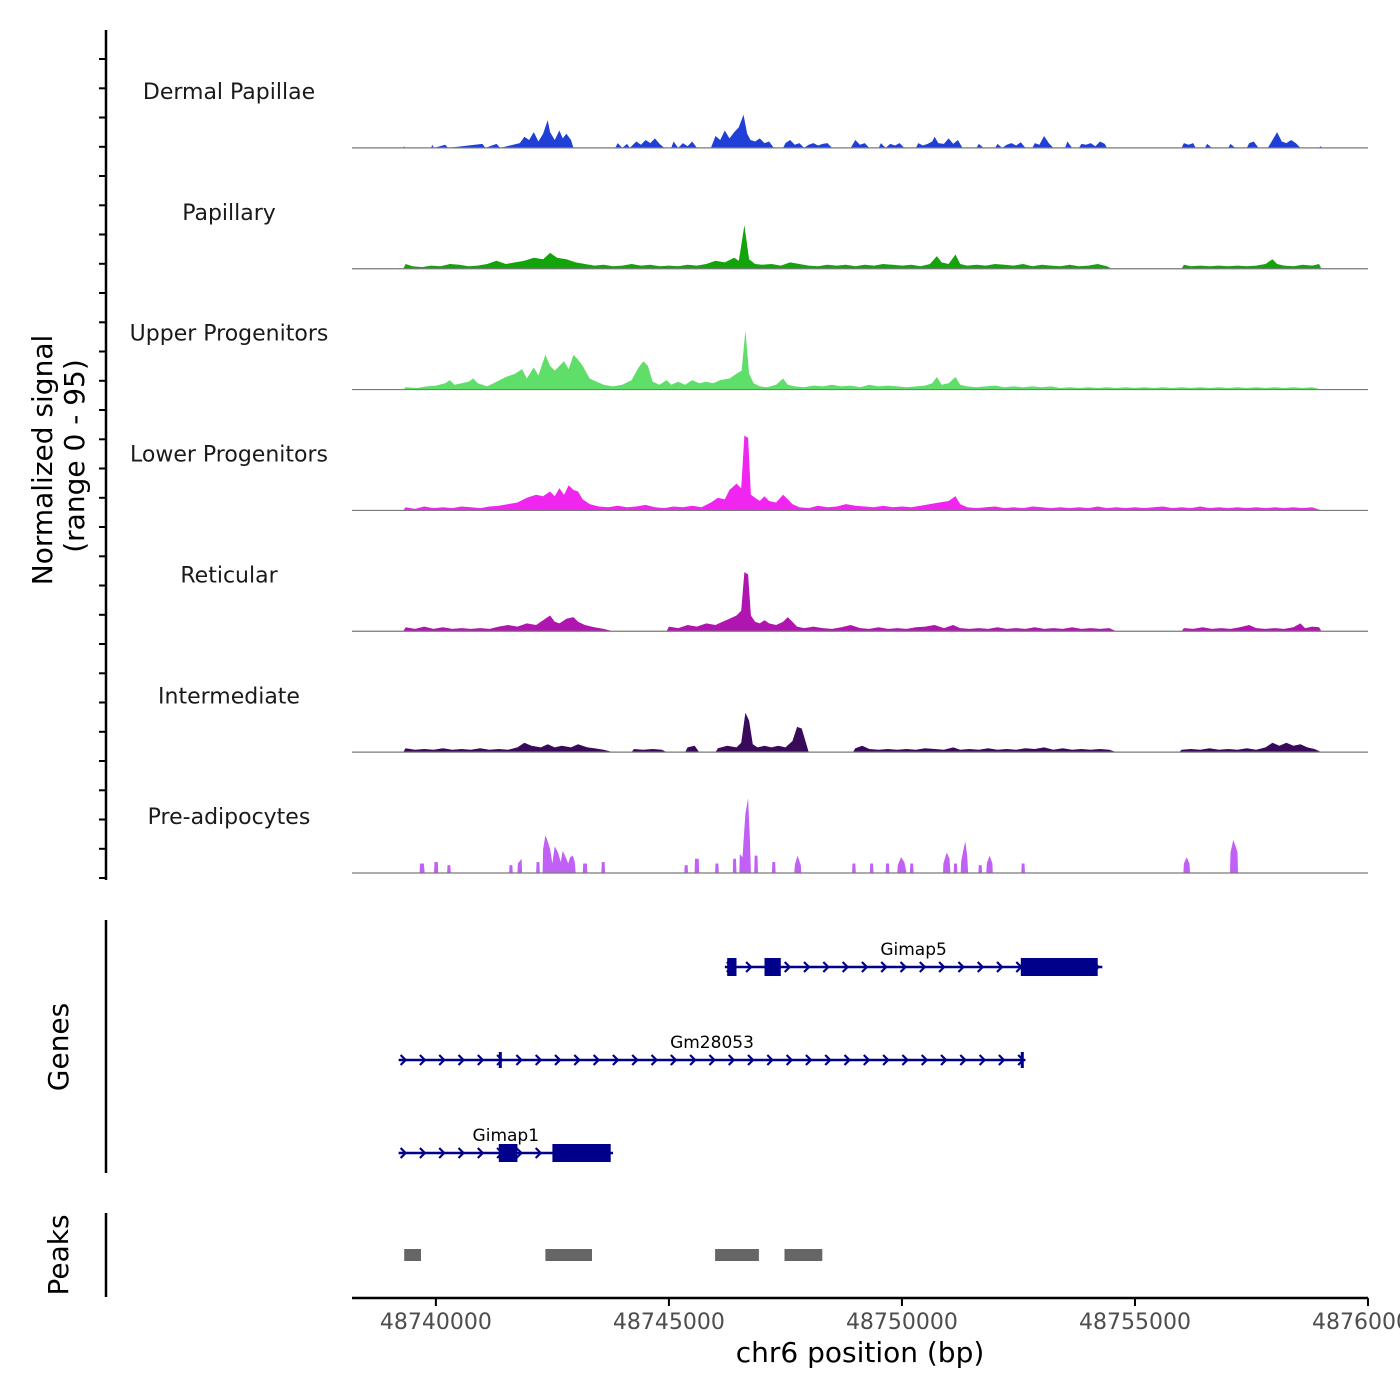 The image size is (1400, 1400). I want to click on track-label: Upper Progenitors, so click(229, 334).